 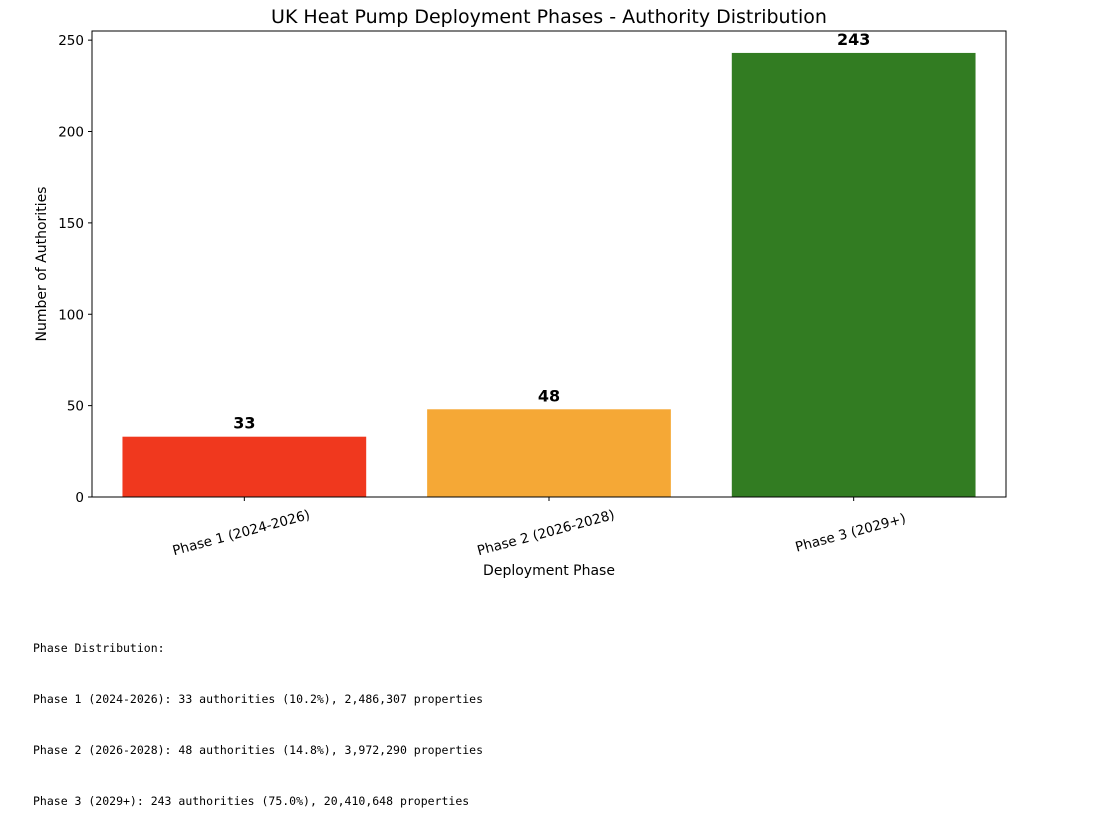 What do you see at coordinates (79, 498) in the screenshot?
I see `y-tick-label-0: 0` at bounding box center [79, 498].